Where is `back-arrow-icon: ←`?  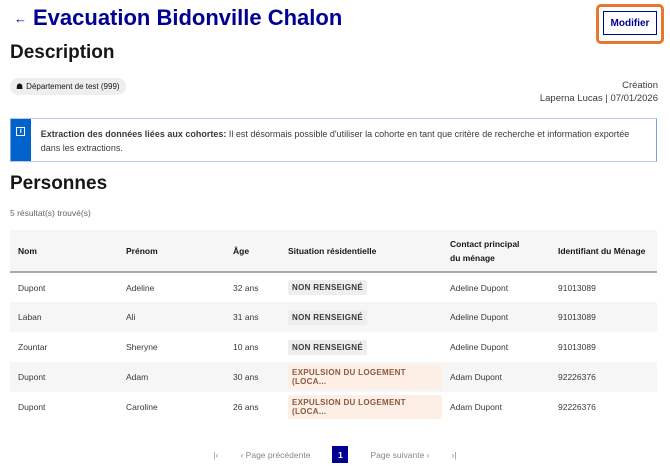 back-arrow-icon: ← is located at coordinates (20, 18).